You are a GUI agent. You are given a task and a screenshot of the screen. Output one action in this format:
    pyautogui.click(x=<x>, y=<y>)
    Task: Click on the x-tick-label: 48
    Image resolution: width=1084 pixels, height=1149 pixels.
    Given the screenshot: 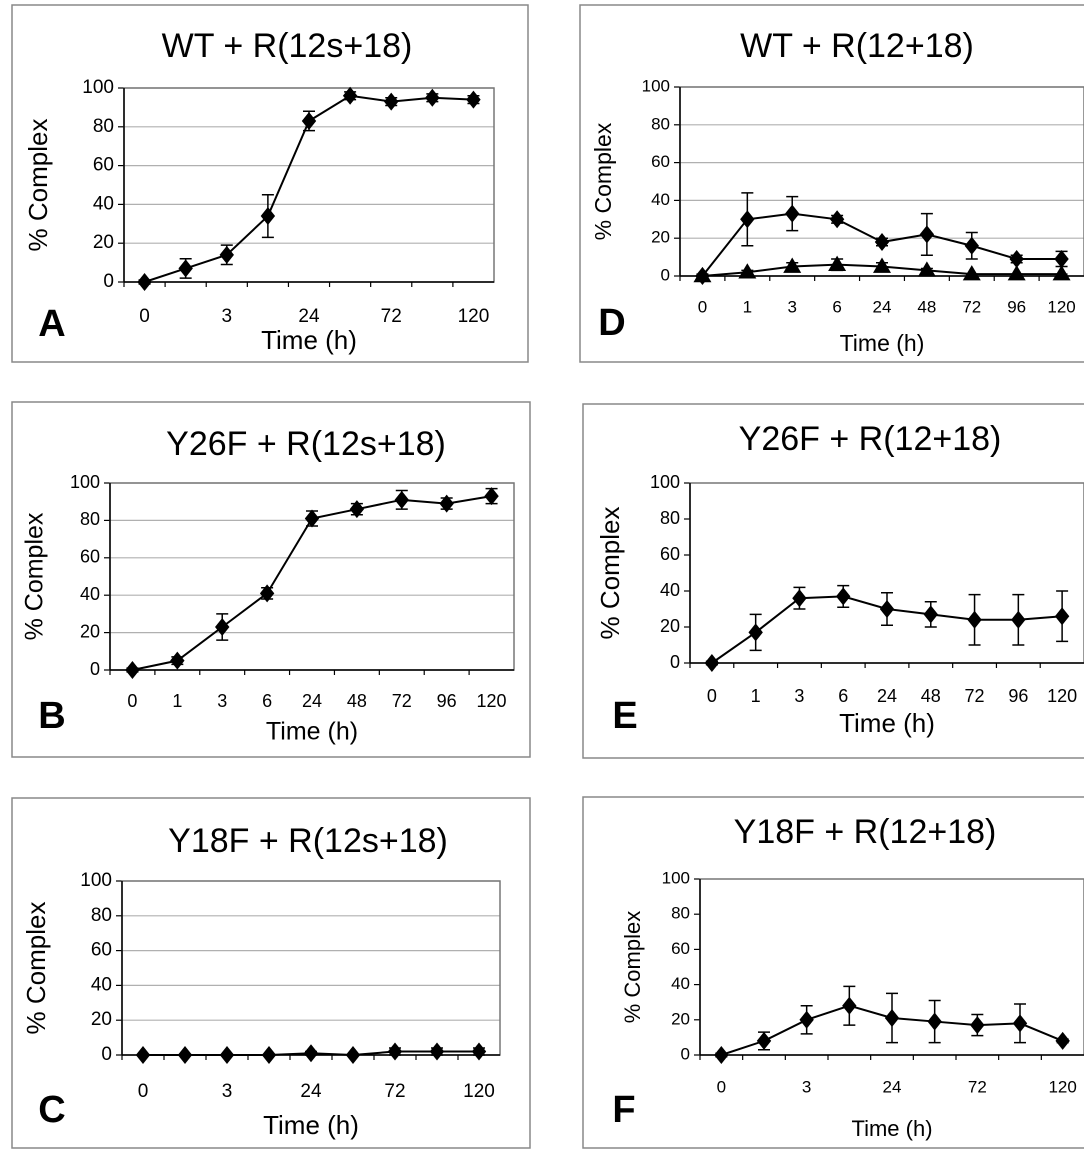 What is the action you would take?
    pyautogui.click(x=926, y=306)
    